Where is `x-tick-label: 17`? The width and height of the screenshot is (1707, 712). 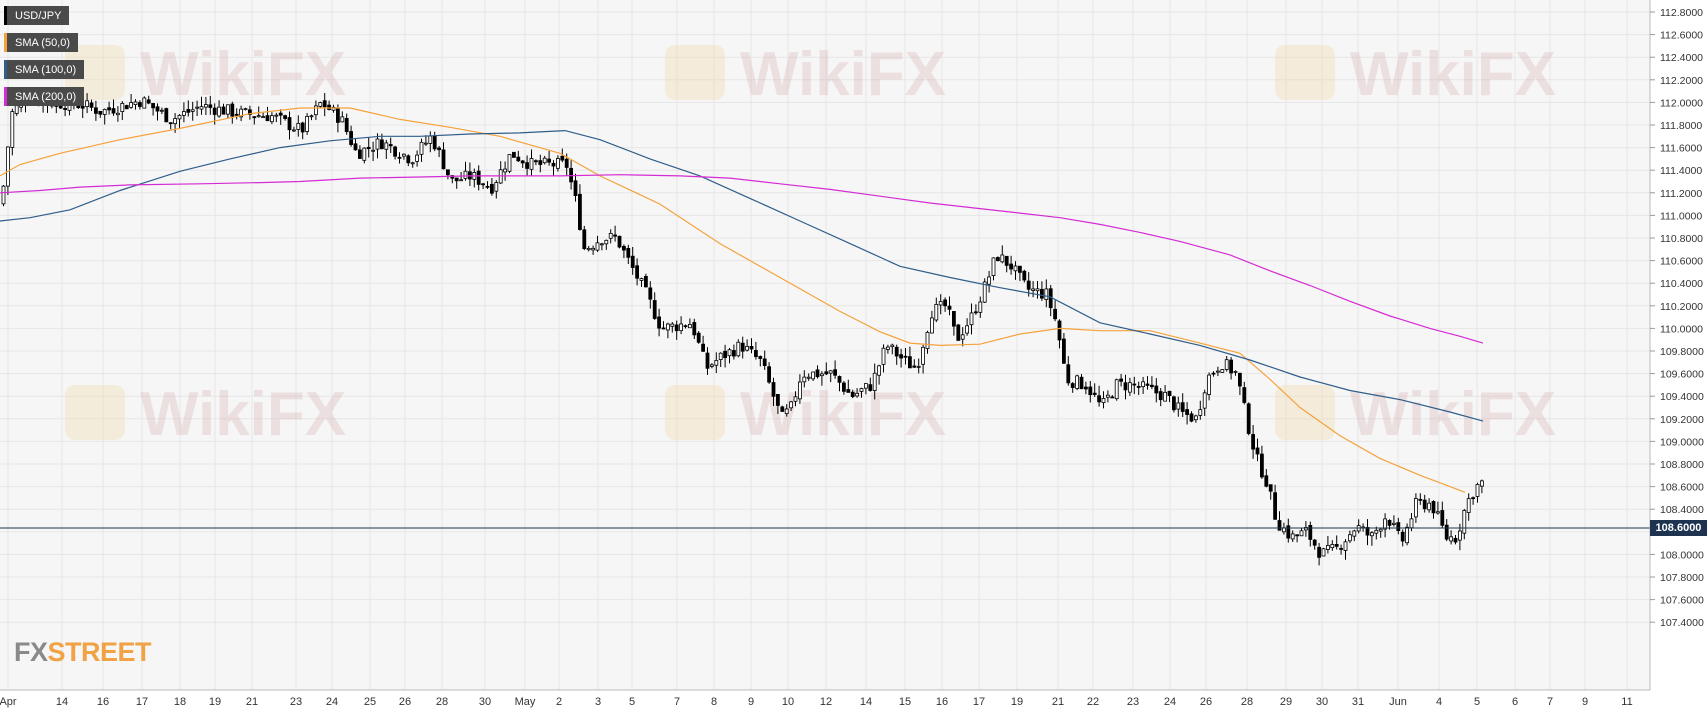 x-tick-label: 17 is located at coordinates (979, 702).